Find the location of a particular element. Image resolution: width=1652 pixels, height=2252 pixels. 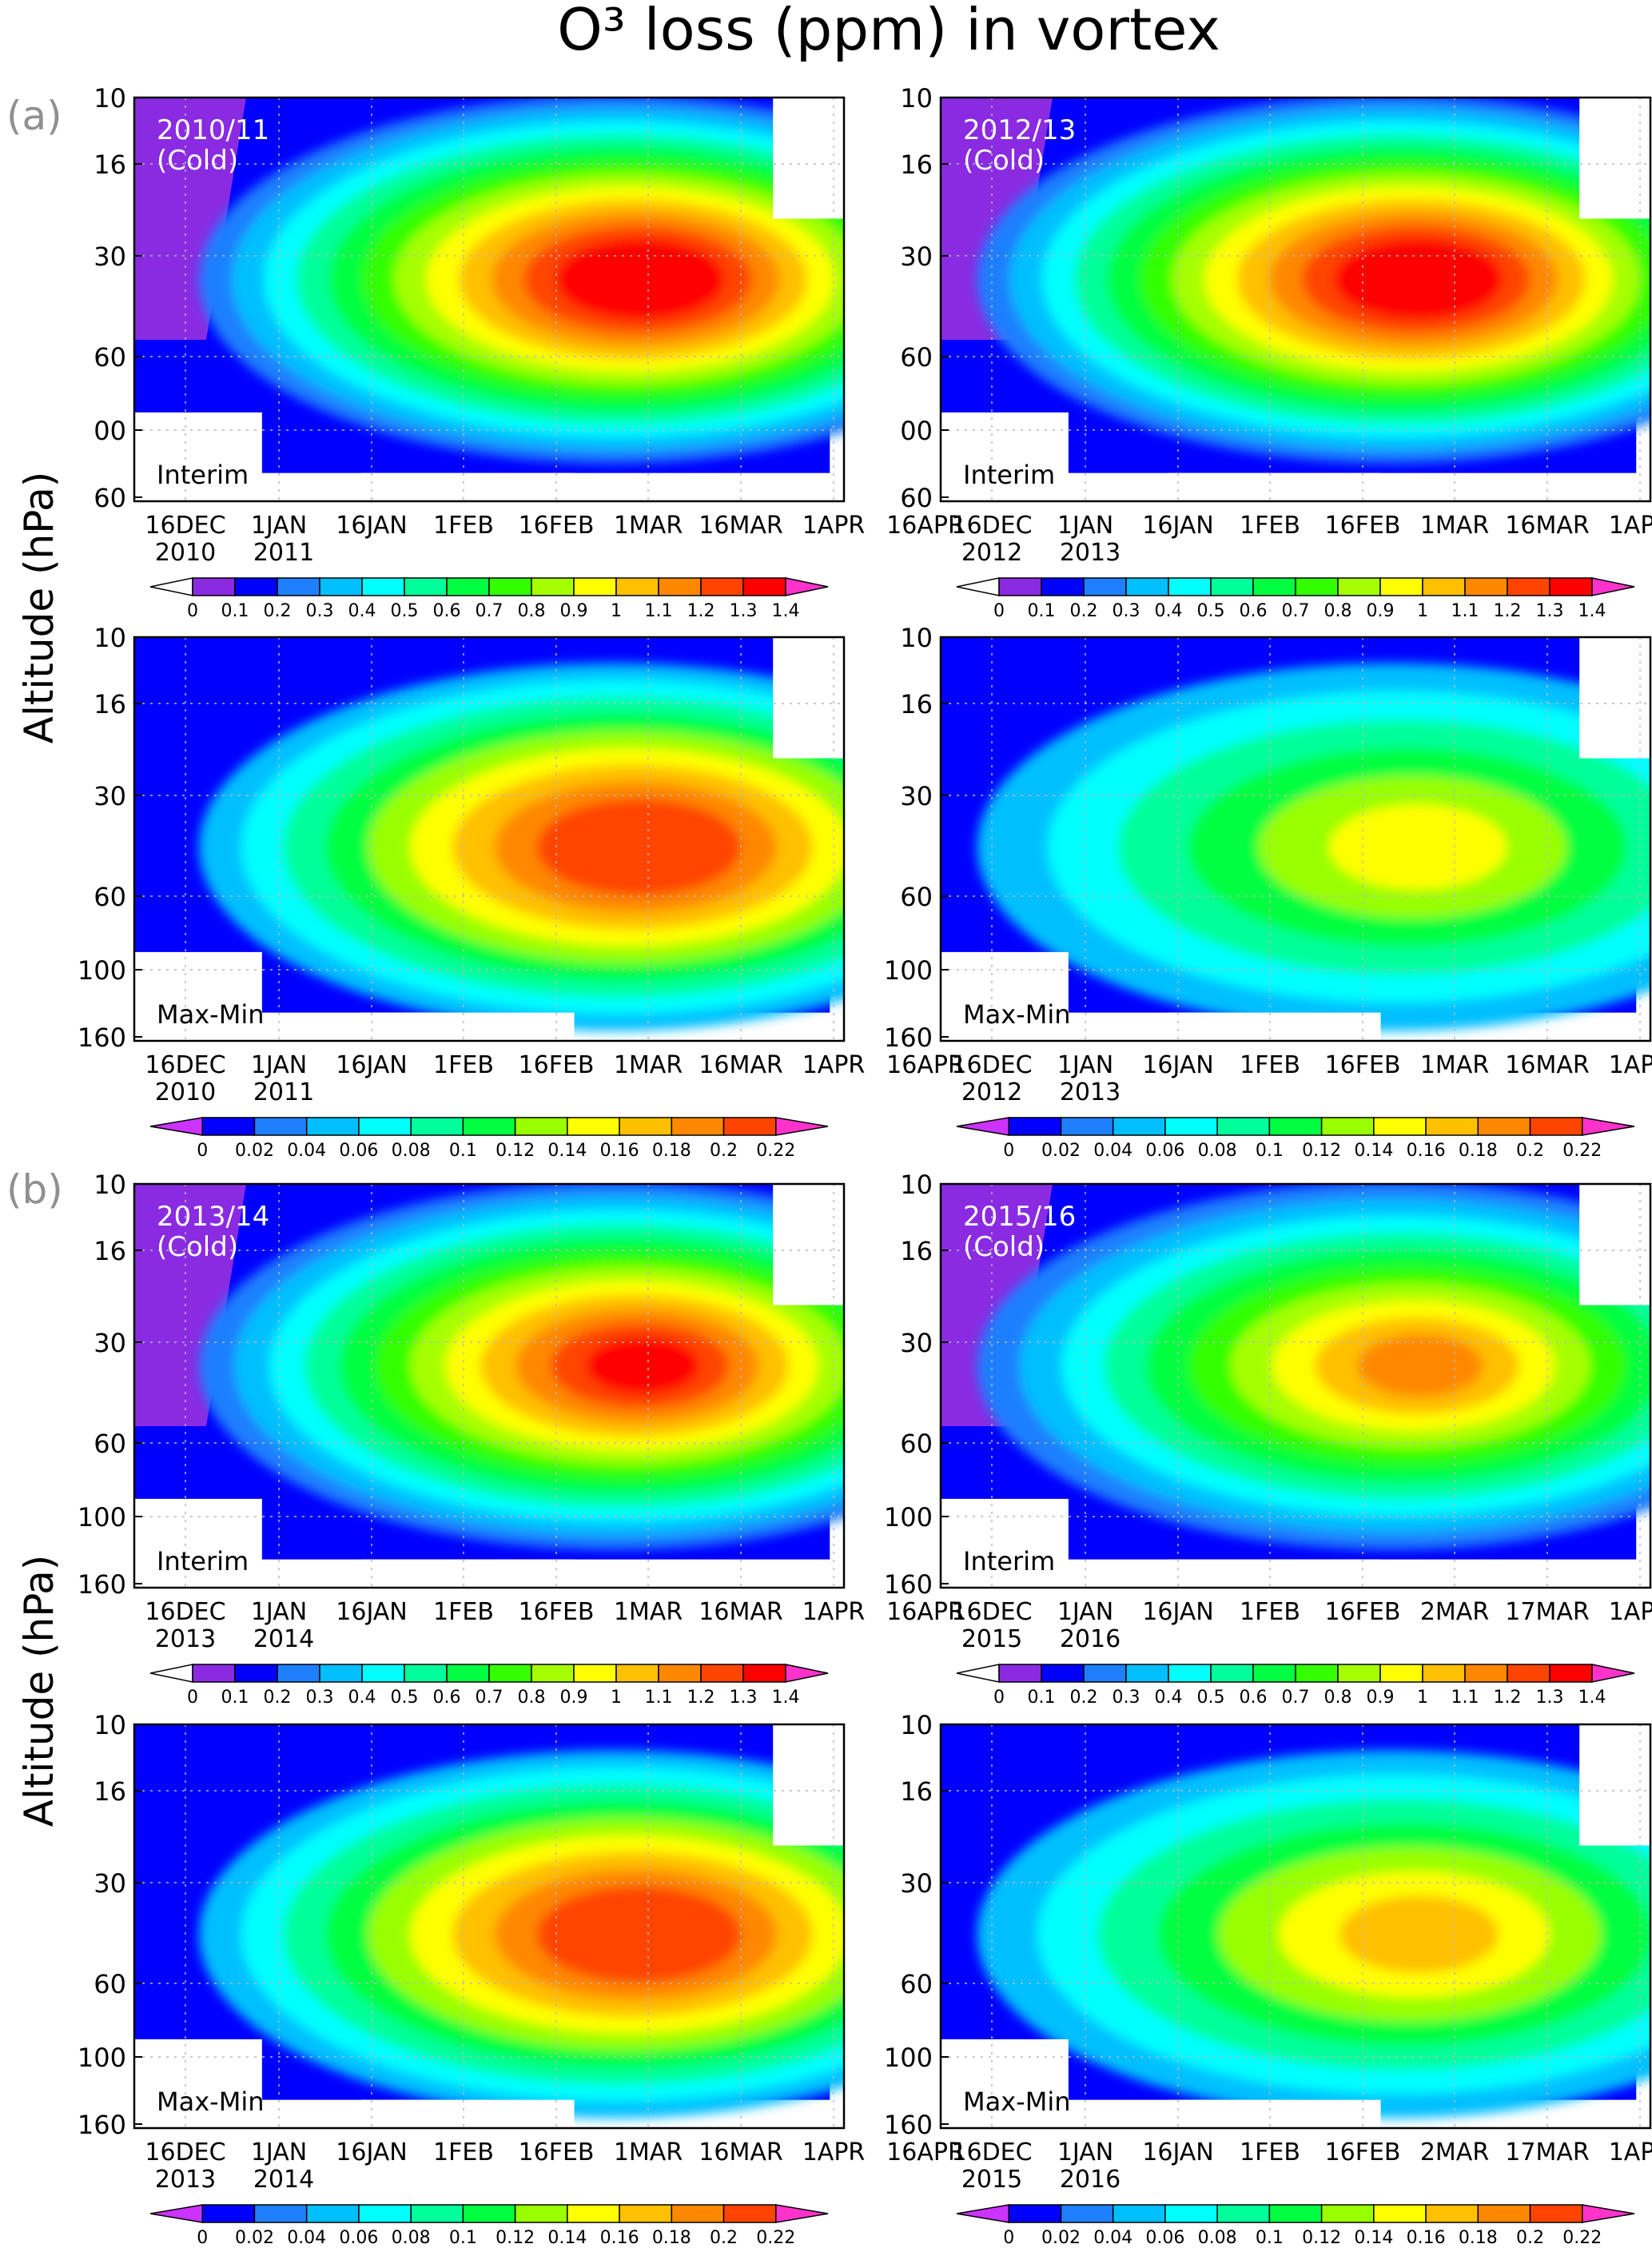

colorbar-label: 0.8 is located at coordinates (532, 611).